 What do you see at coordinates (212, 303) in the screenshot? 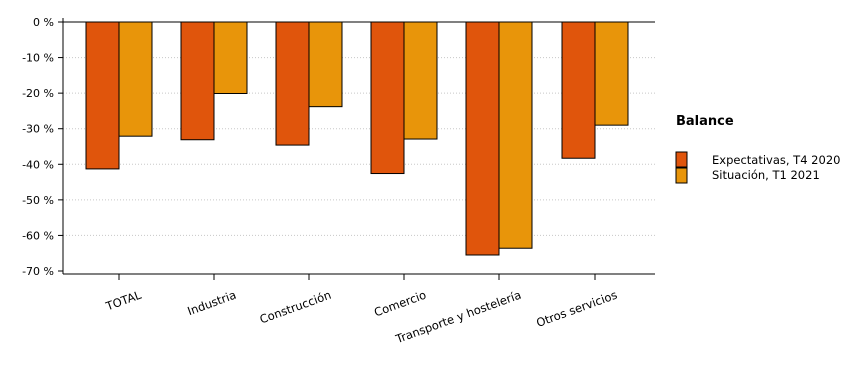
I see `x-tick-label: Industria` at bounding box center [212, 303].